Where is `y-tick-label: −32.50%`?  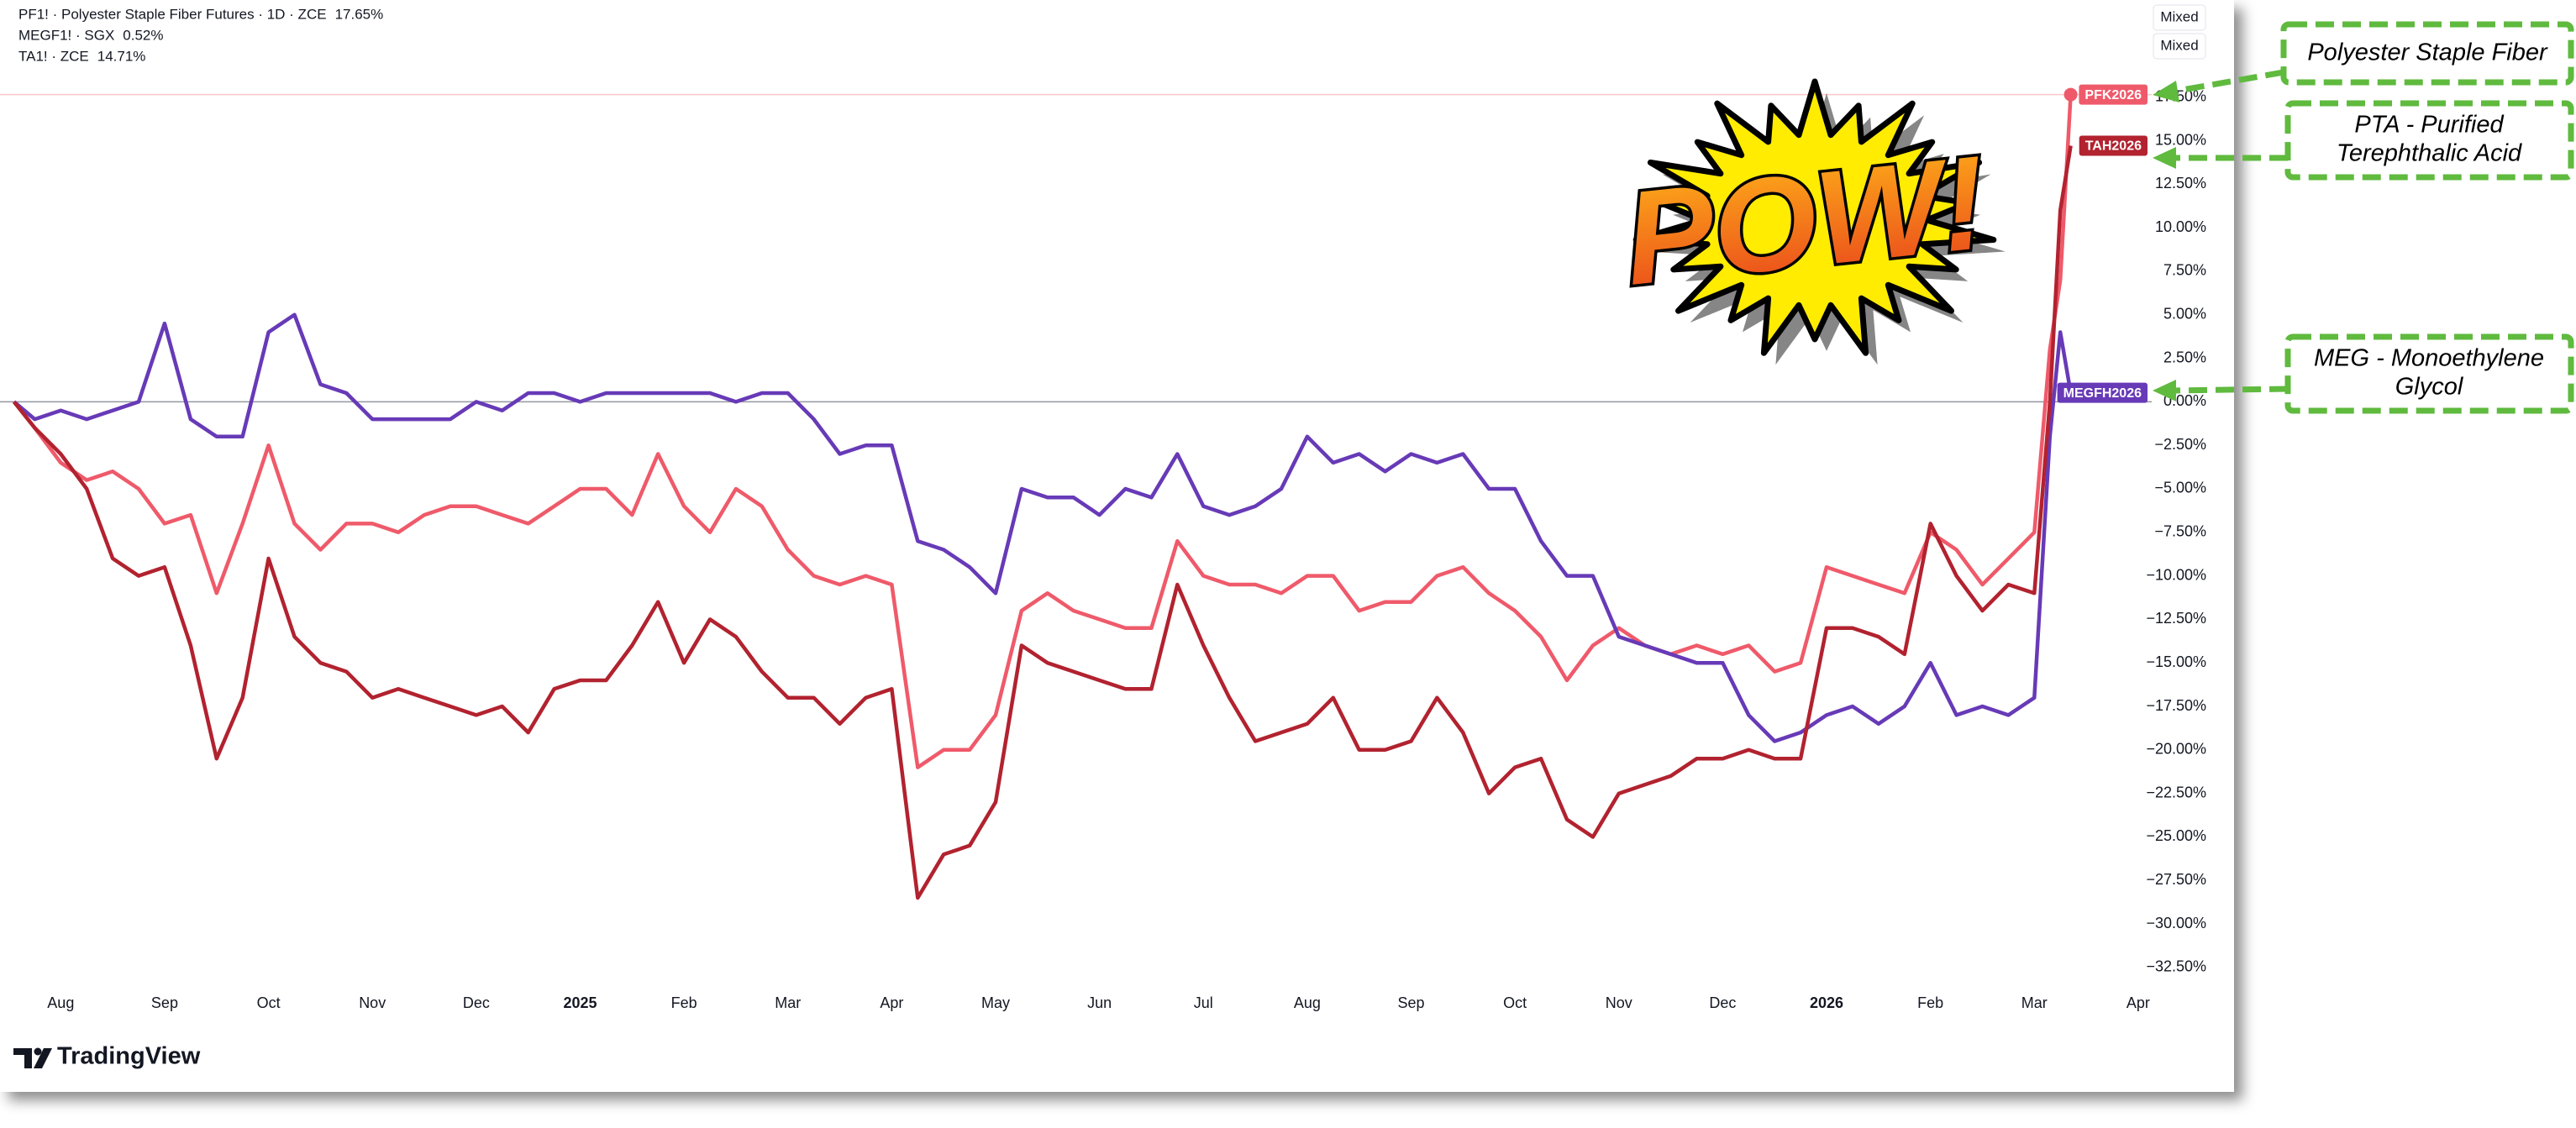 y-tick-label: −32.50% is located at coordinates (2176, 966).